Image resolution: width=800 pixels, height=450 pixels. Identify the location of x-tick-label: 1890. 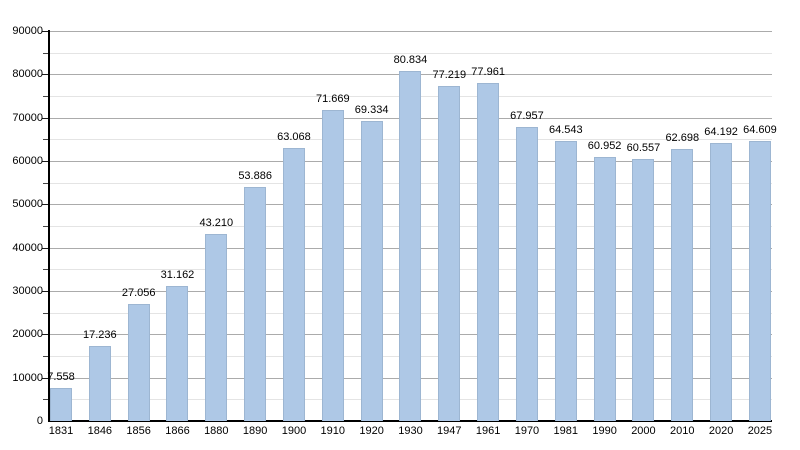
(255, 431).